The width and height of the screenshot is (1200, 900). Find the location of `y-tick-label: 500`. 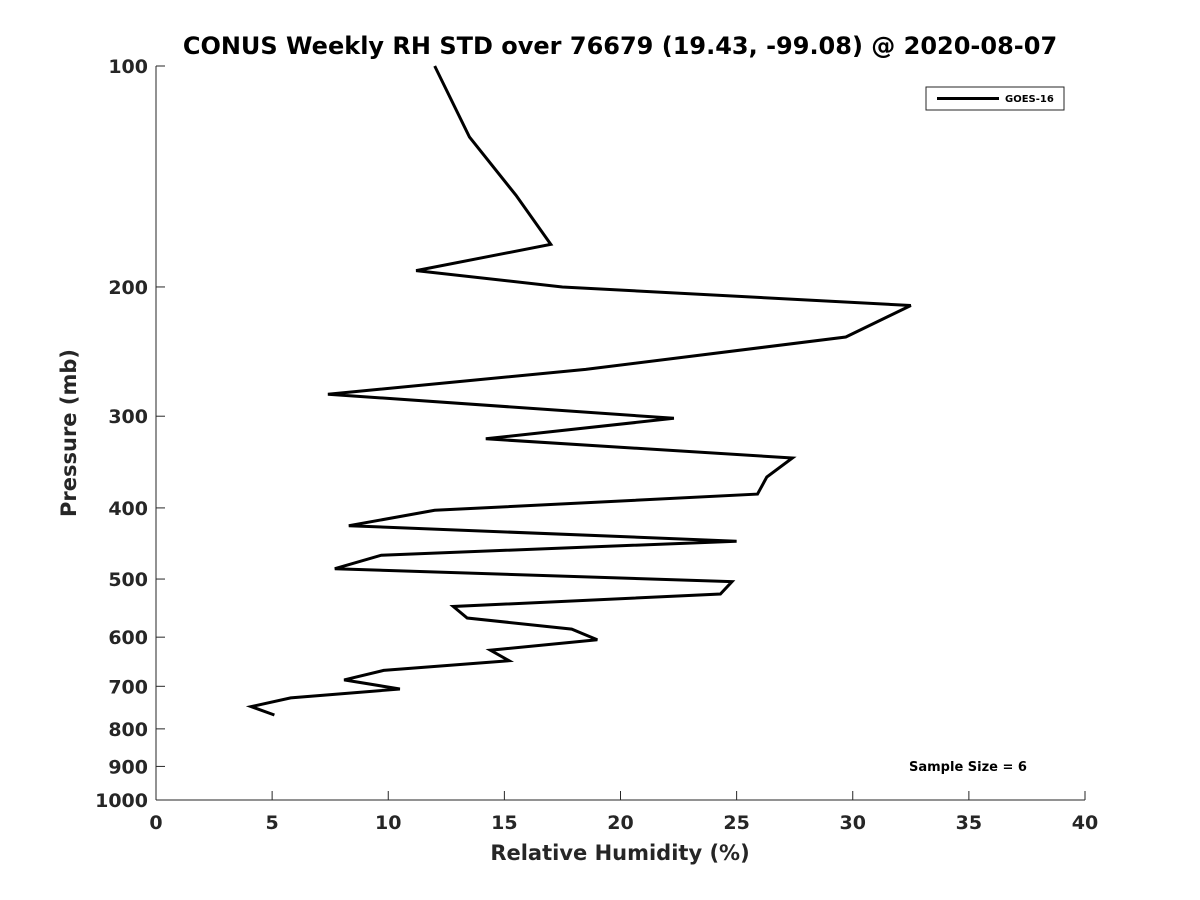

y-tick-label: 500 is located at coordinates (128, 580).